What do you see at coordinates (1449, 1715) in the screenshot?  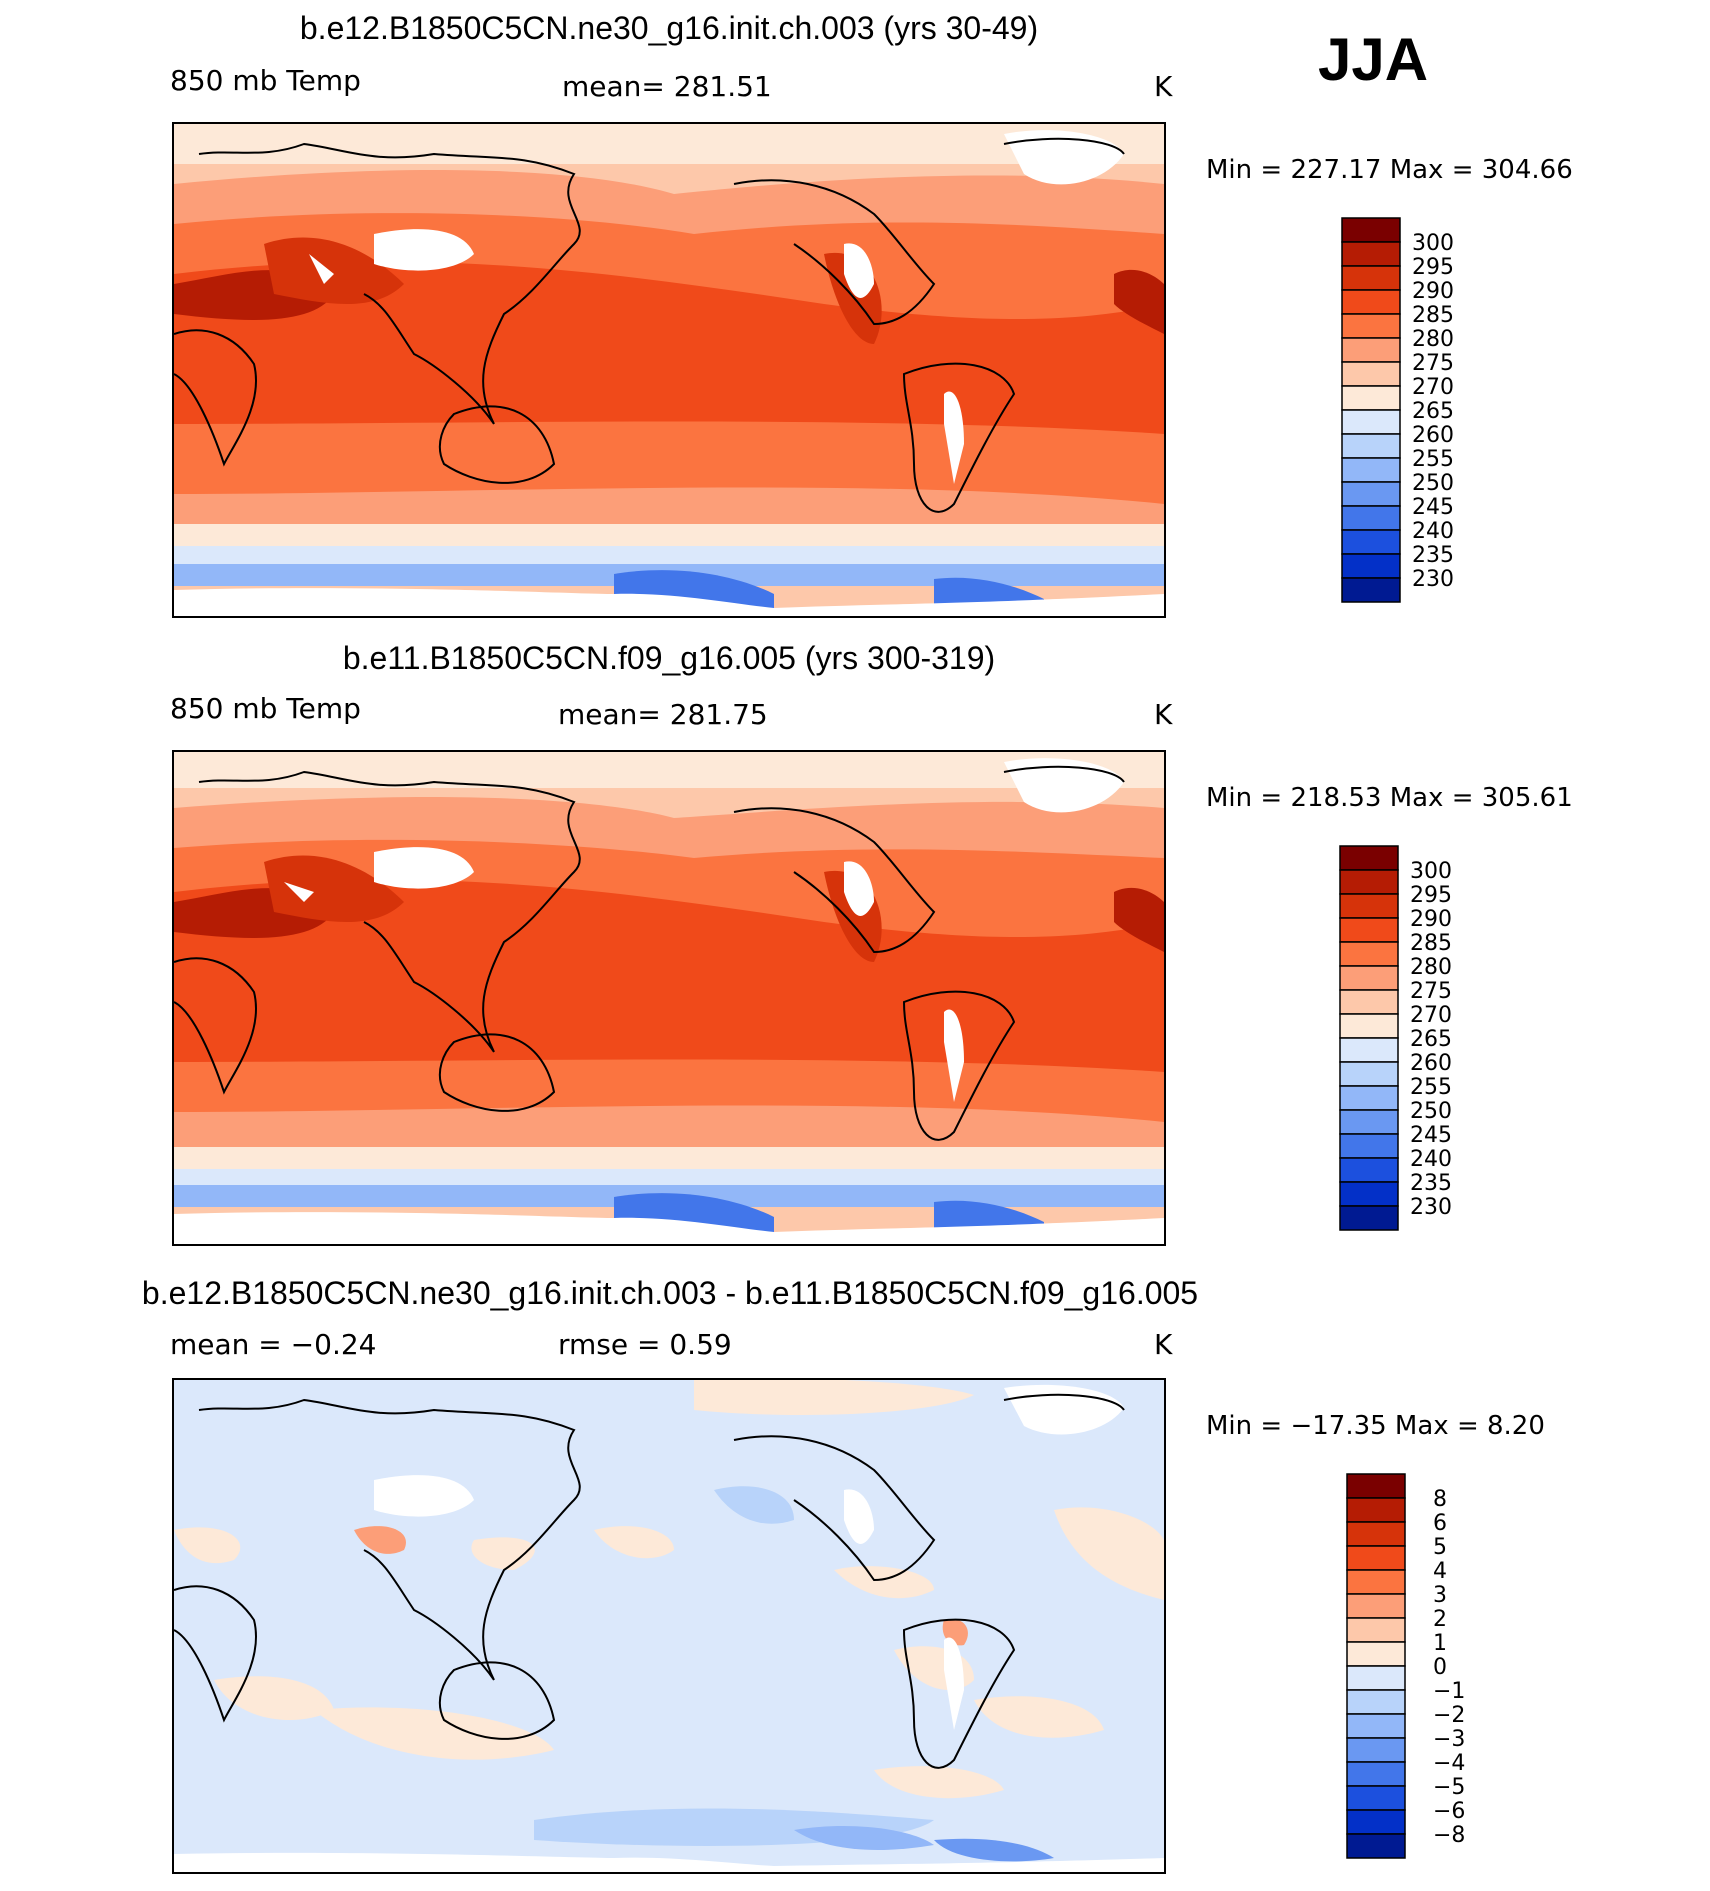 I see `colorbar-label: −2` at bounding box center [1449, 1715].